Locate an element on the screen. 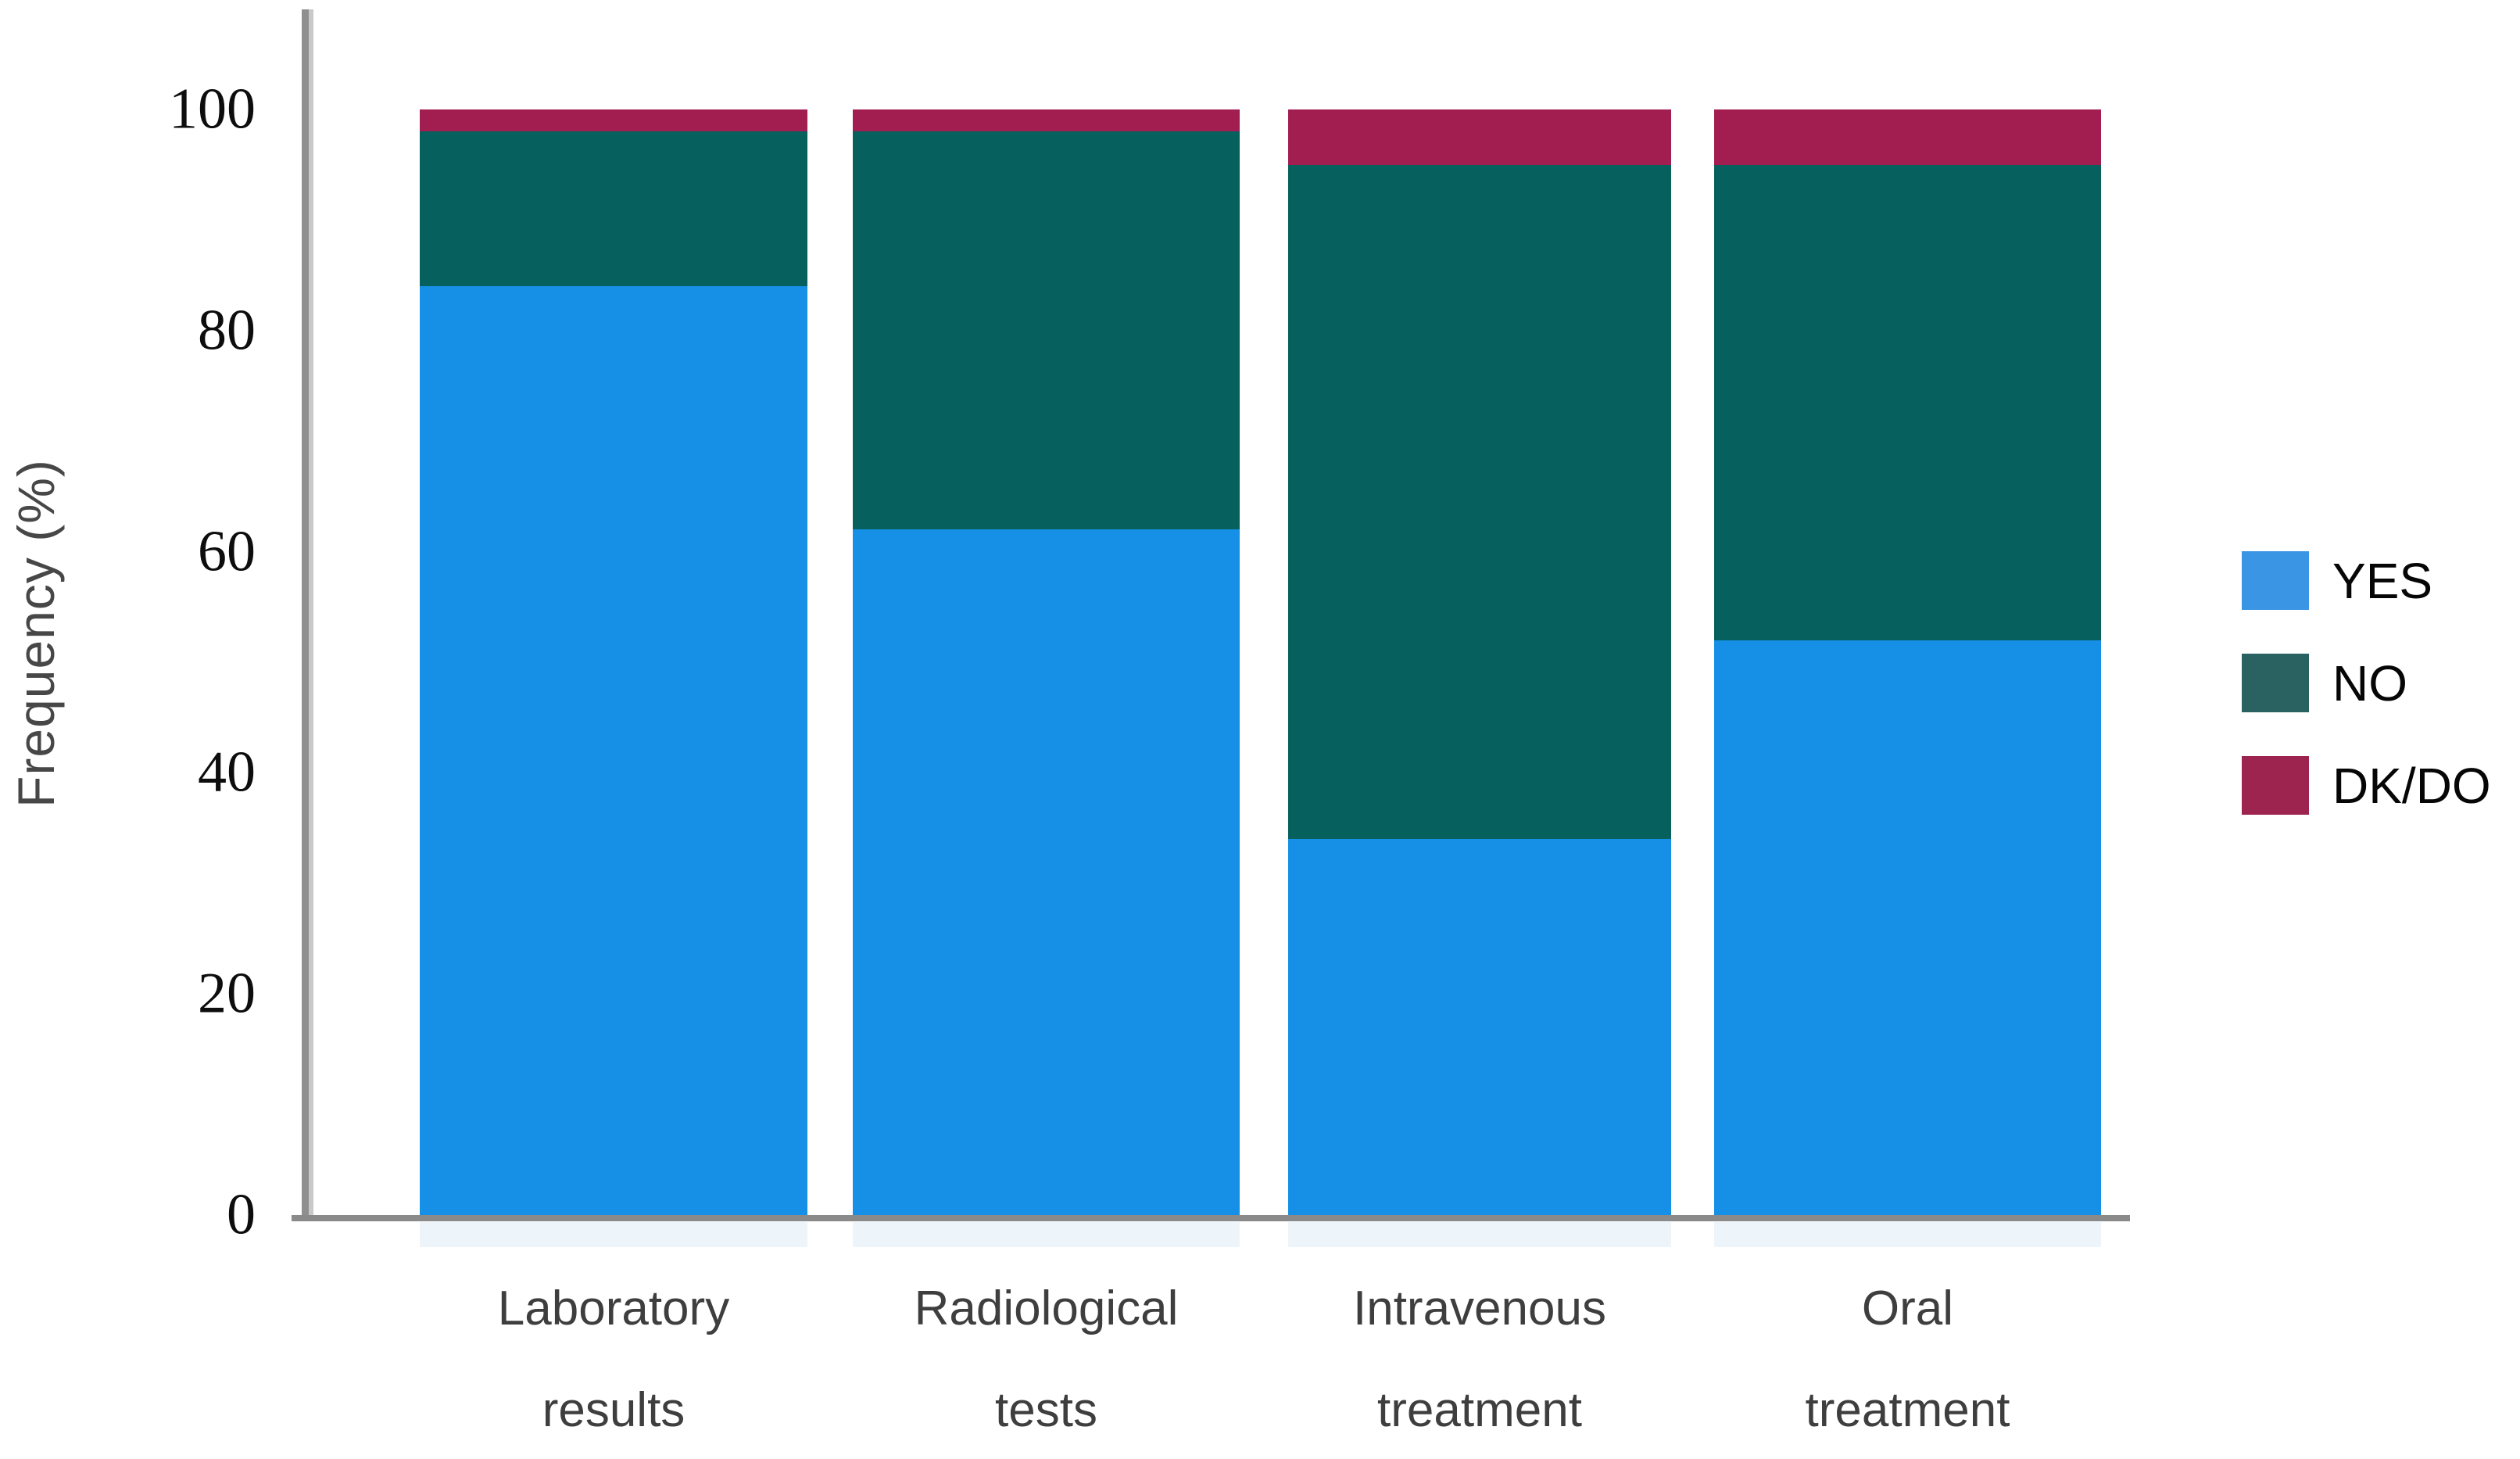 Image resolution: width=2520 pixels, height=1459 pixels. segment-no-laboratory-results is located at coordinates (613, 209).